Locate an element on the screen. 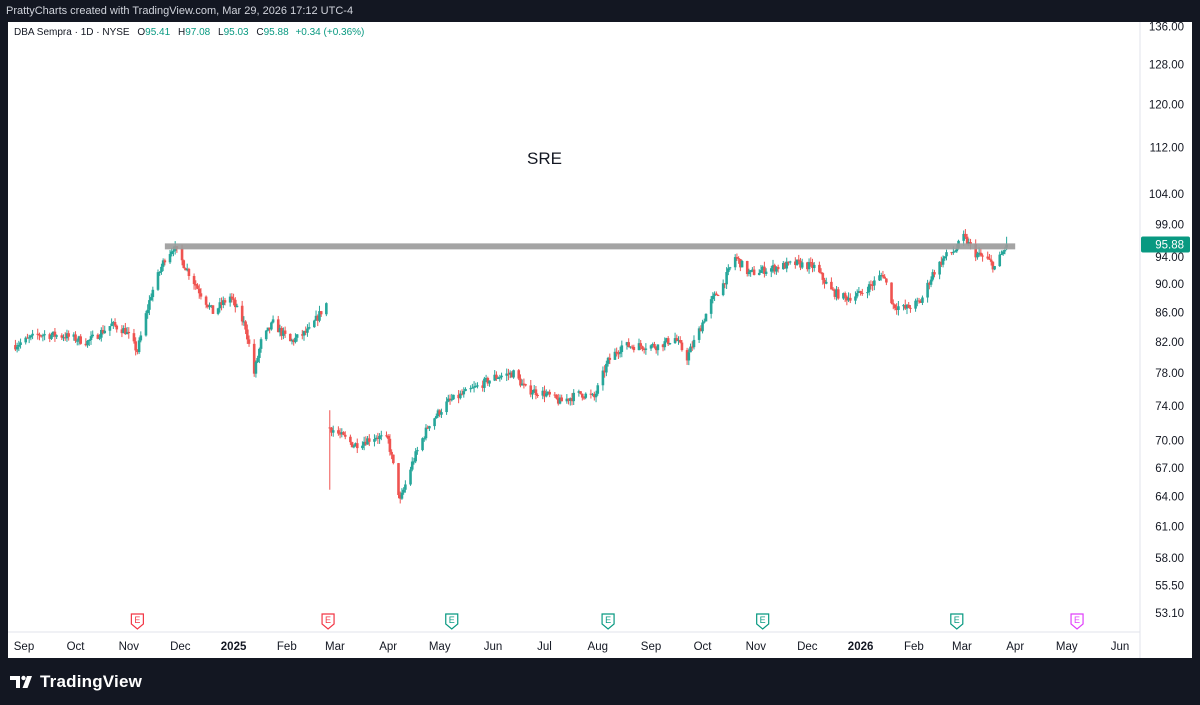 Image resolution: width=1200 pixels, height=705 pixels. close-value: 95.88 is located at coordinates (276, 32).